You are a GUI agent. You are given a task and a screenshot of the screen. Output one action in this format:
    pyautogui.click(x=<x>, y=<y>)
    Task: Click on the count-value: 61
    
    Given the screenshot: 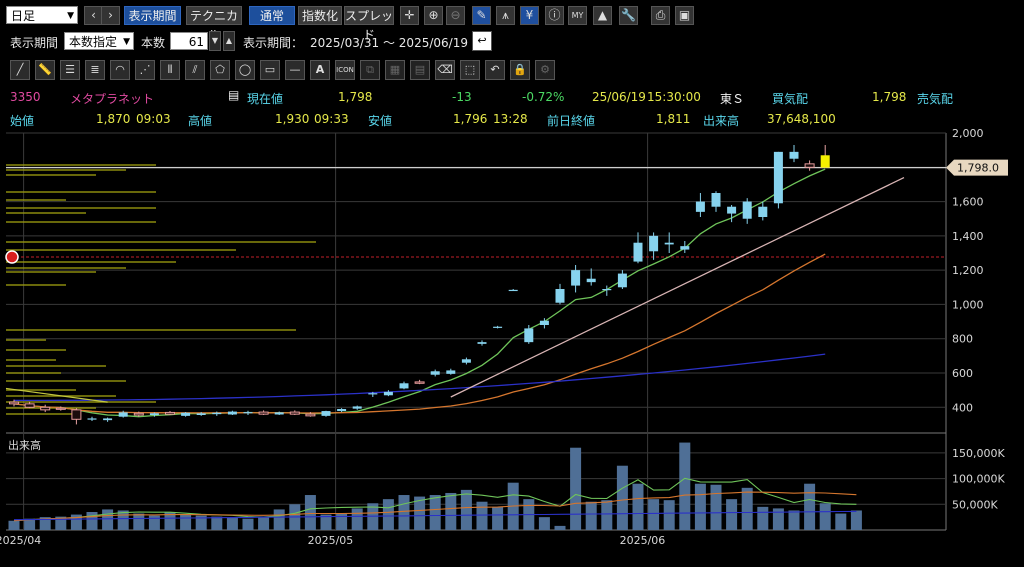 What is the action you would take?
    pyautogui.click(x=196, y=42)
    